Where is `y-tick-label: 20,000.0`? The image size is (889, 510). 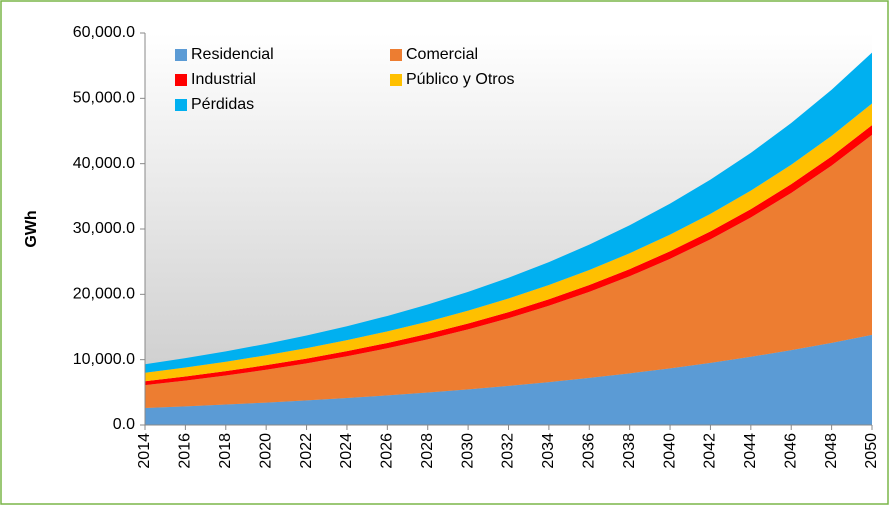 y-tick-label: 20,000.0 is located at coordinates (104, 294).